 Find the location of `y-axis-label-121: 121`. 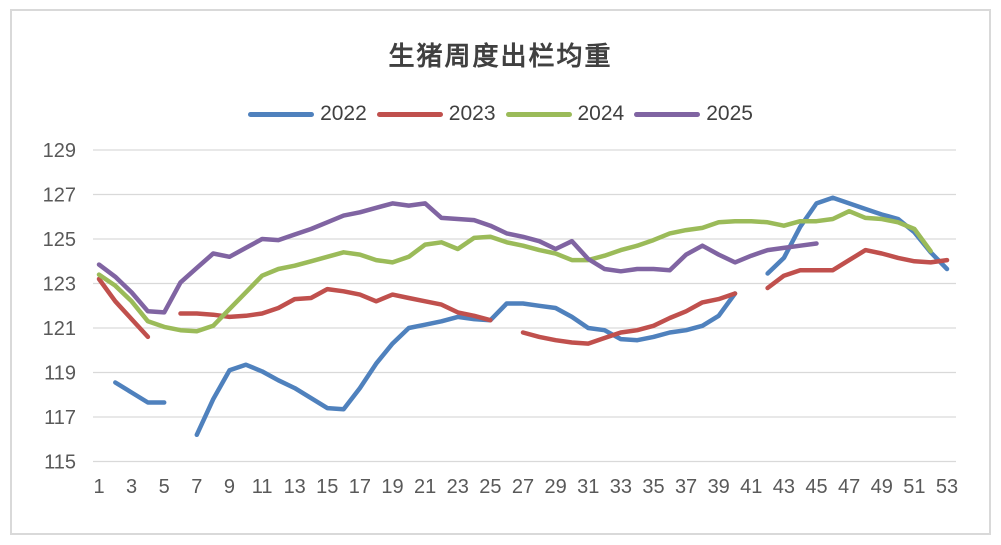

y-axis-label-121: 121 is located at coordinates (59, 329).